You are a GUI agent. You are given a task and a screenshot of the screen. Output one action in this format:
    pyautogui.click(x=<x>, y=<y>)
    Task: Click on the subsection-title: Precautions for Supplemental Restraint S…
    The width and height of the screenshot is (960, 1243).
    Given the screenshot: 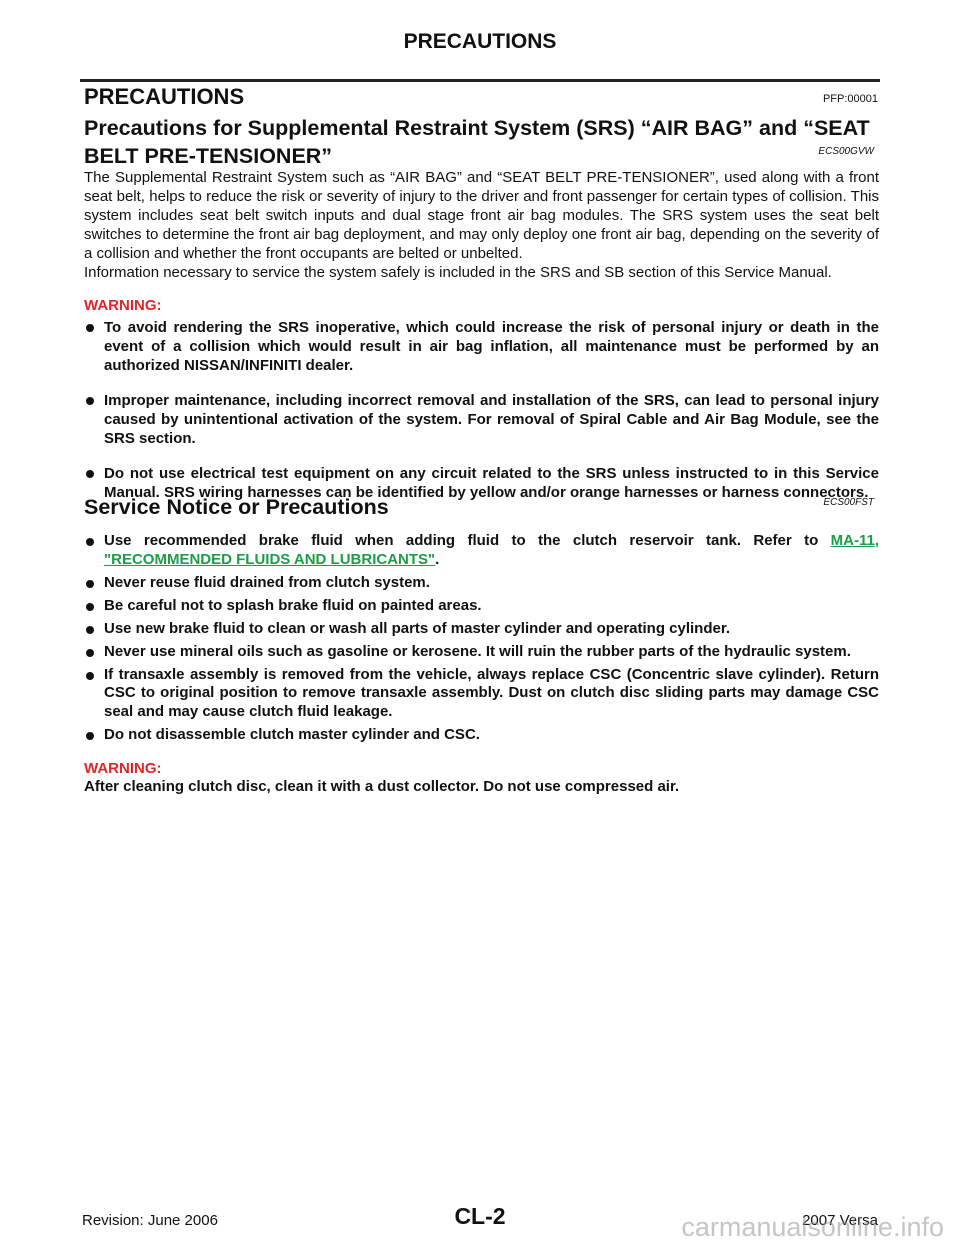 What is the action you would take?
    pyautogui.click(x=479, y=142)
    